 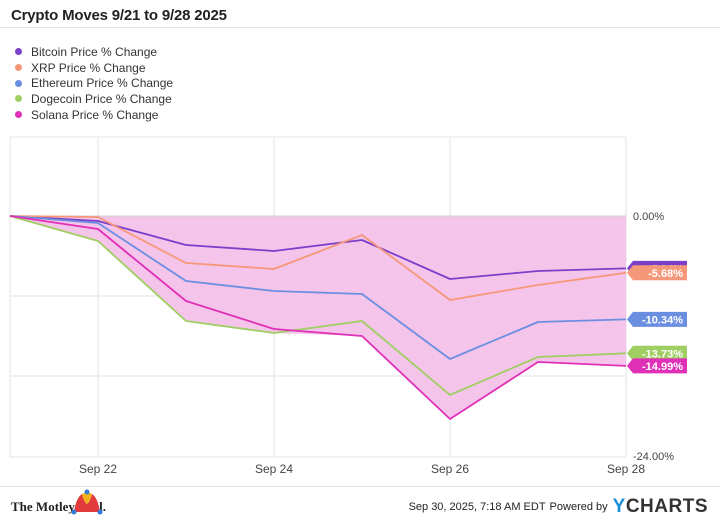 What do you see at coordinates (666, 506) in the screenshot?
I see `ycharts-logo-rest: CHARTS` at bounding box center [666, 506].